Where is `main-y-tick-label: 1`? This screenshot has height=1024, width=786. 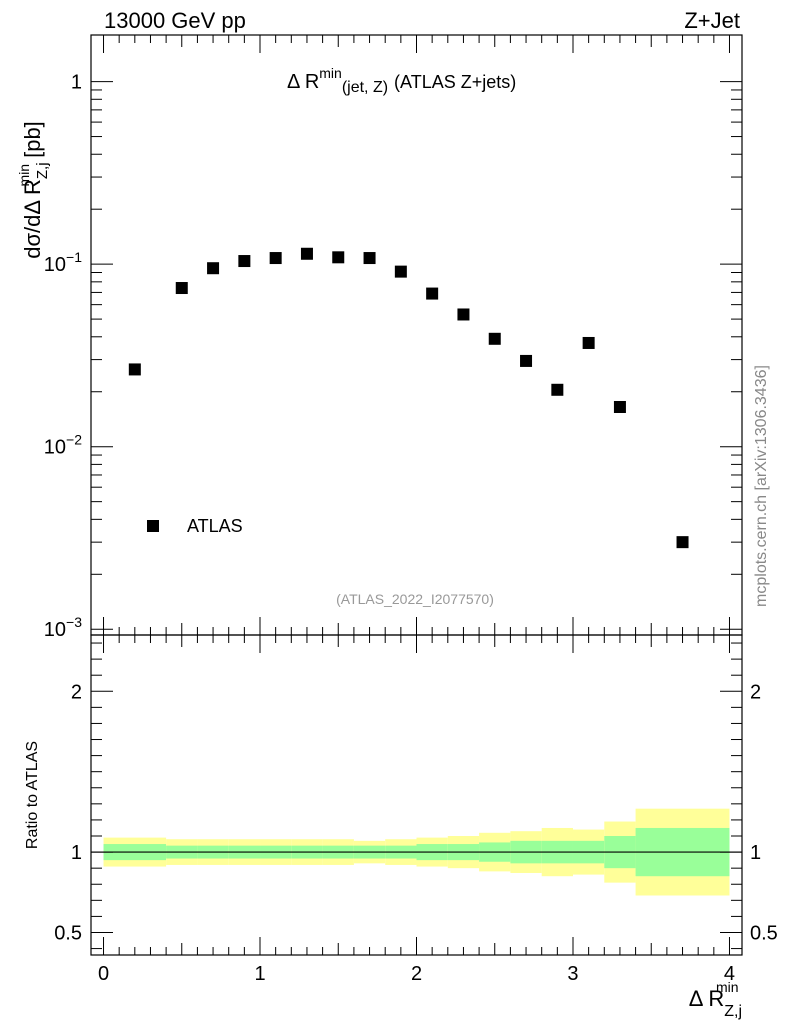 main-y-tick-label: 1 is located at coordinates (76, 83).